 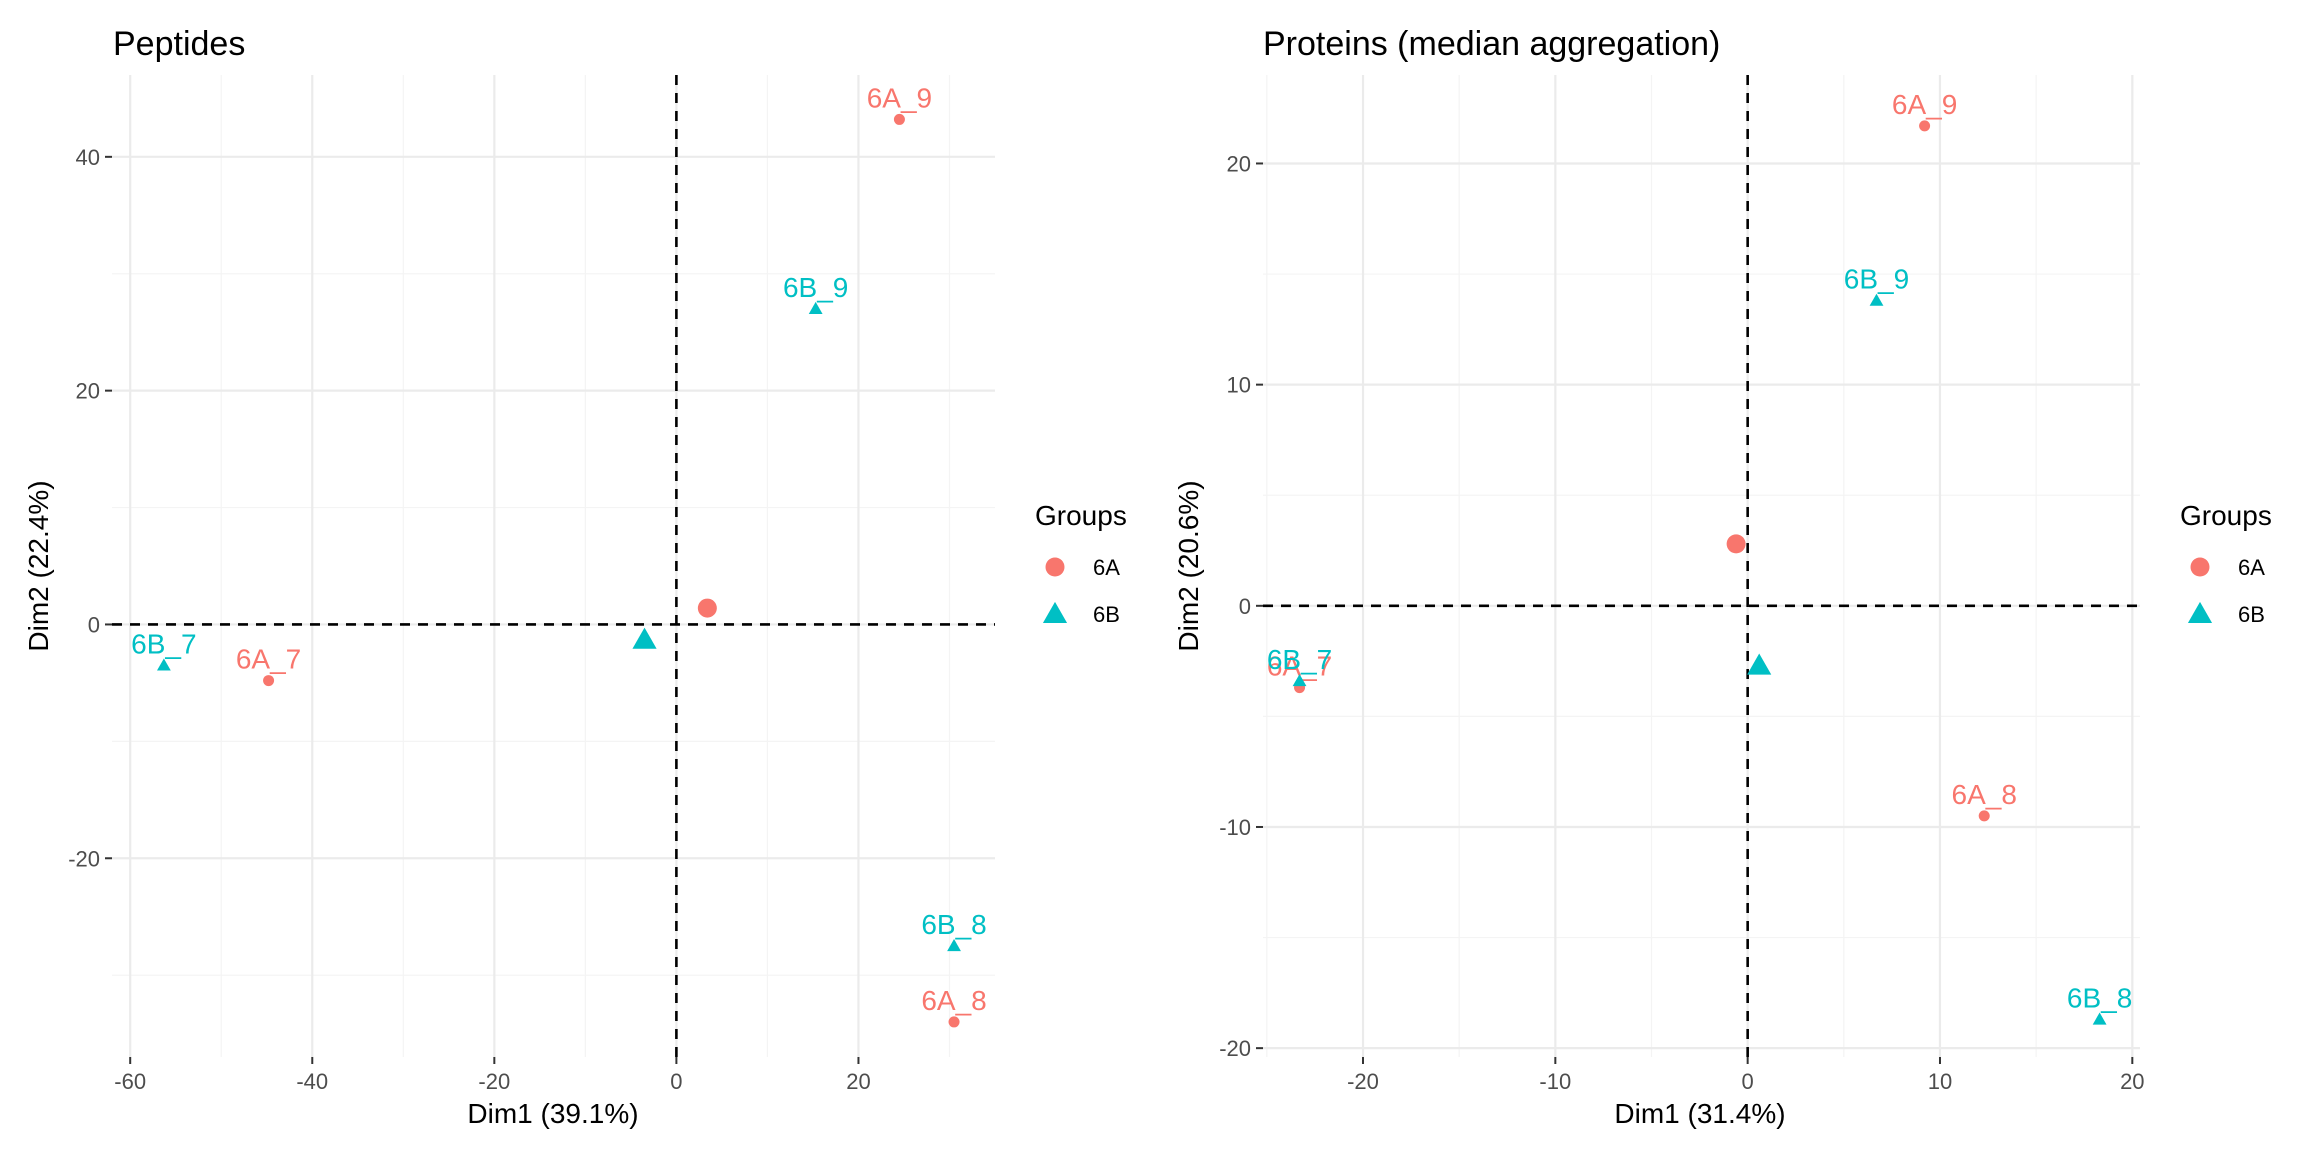 What do you see at coordinates (1235, 827) in the screenshot?
I see `y-tick-label: -10` at bounding box center [1235, 827].